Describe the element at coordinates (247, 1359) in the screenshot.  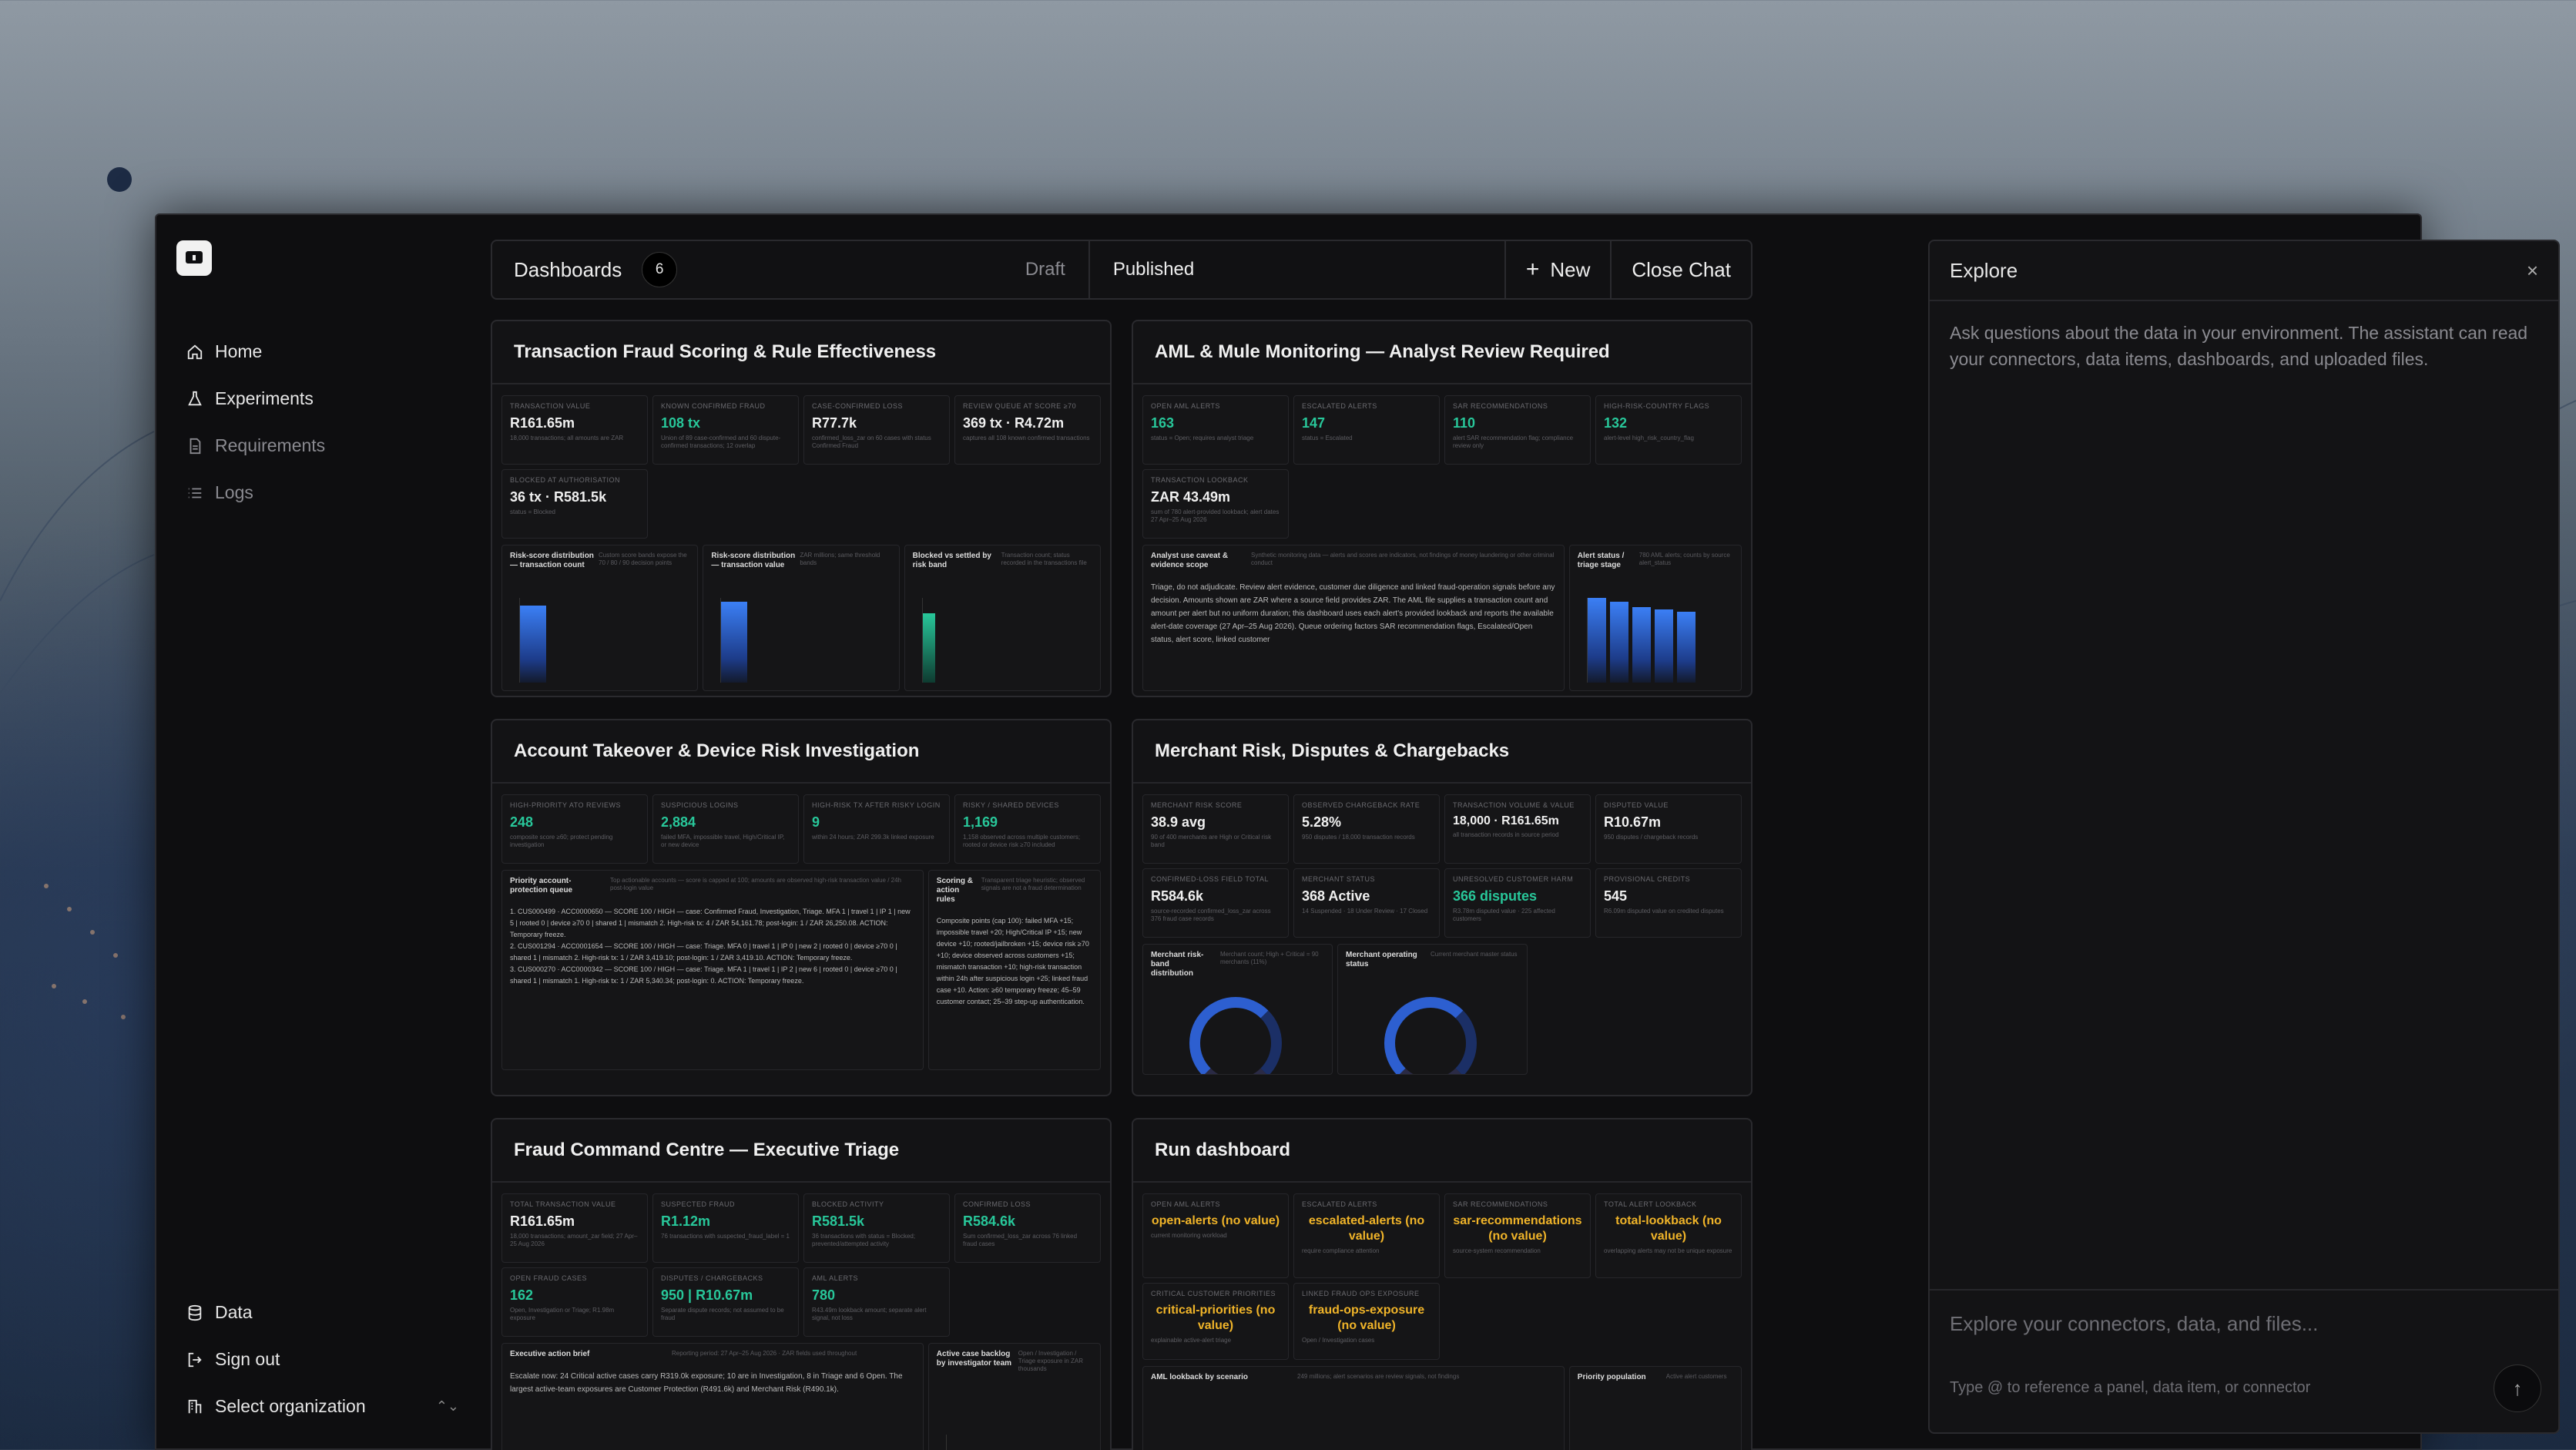
I see `sidebar-item-label: Sign out` at that location.